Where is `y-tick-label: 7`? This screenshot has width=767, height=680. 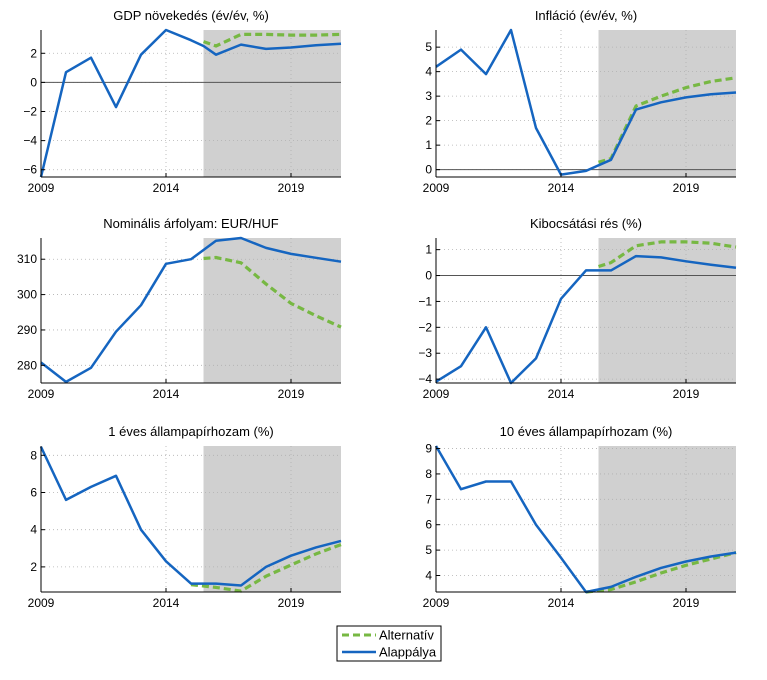
y-tick-label: 7 is located at coordinates (428, 499).